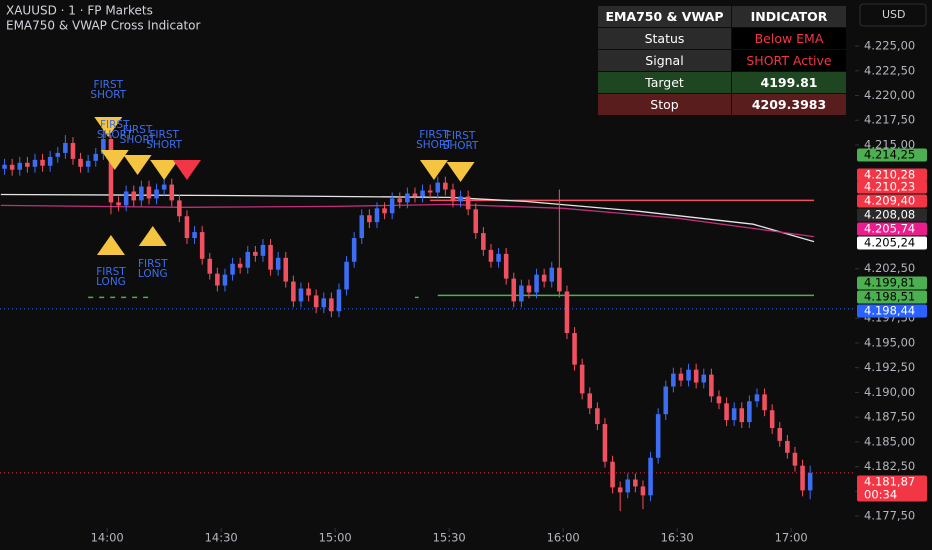  What do you see at coordinates (889, 417) in the screenshot?
I see `y-tick-label: 4.187,50` at bounding box center [889, 417].